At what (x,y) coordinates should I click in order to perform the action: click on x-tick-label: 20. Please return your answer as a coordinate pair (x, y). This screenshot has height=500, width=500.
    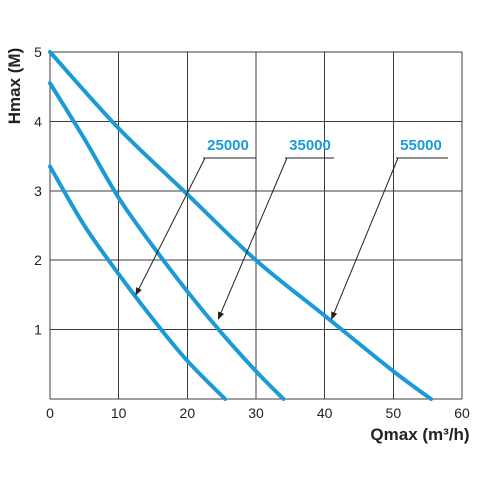
    Looking at the image, I should click on (188, 413).